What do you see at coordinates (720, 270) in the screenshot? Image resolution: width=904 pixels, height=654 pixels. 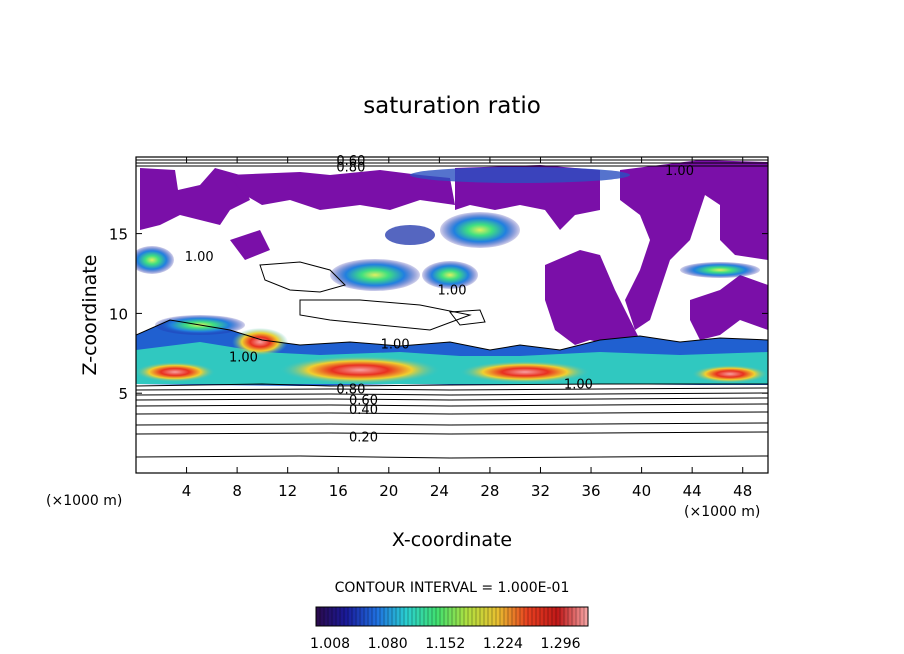 I see `cloud-mid-right` at bounding box center [720, 270].